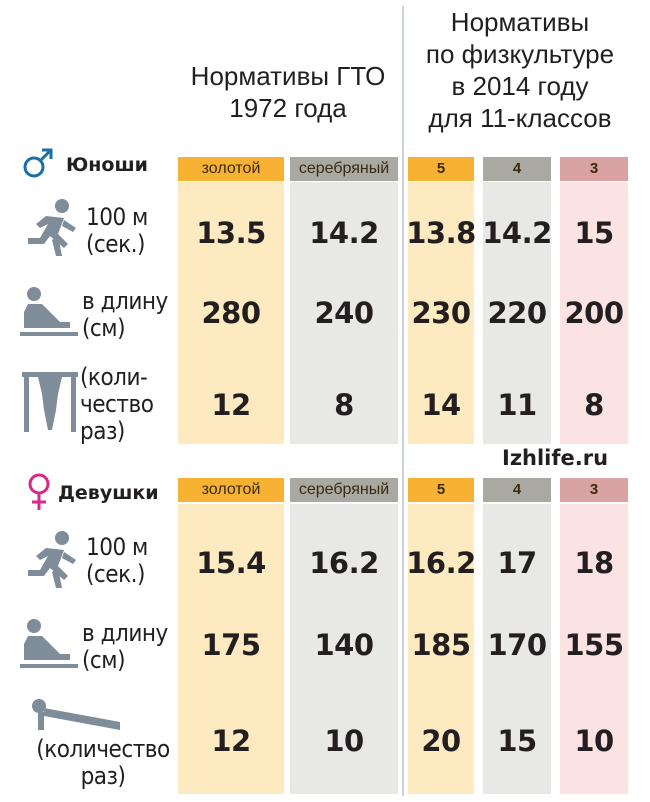 This screenshot has width=650, height=802. I want to click on value-cell: 240, so click(344, 313).